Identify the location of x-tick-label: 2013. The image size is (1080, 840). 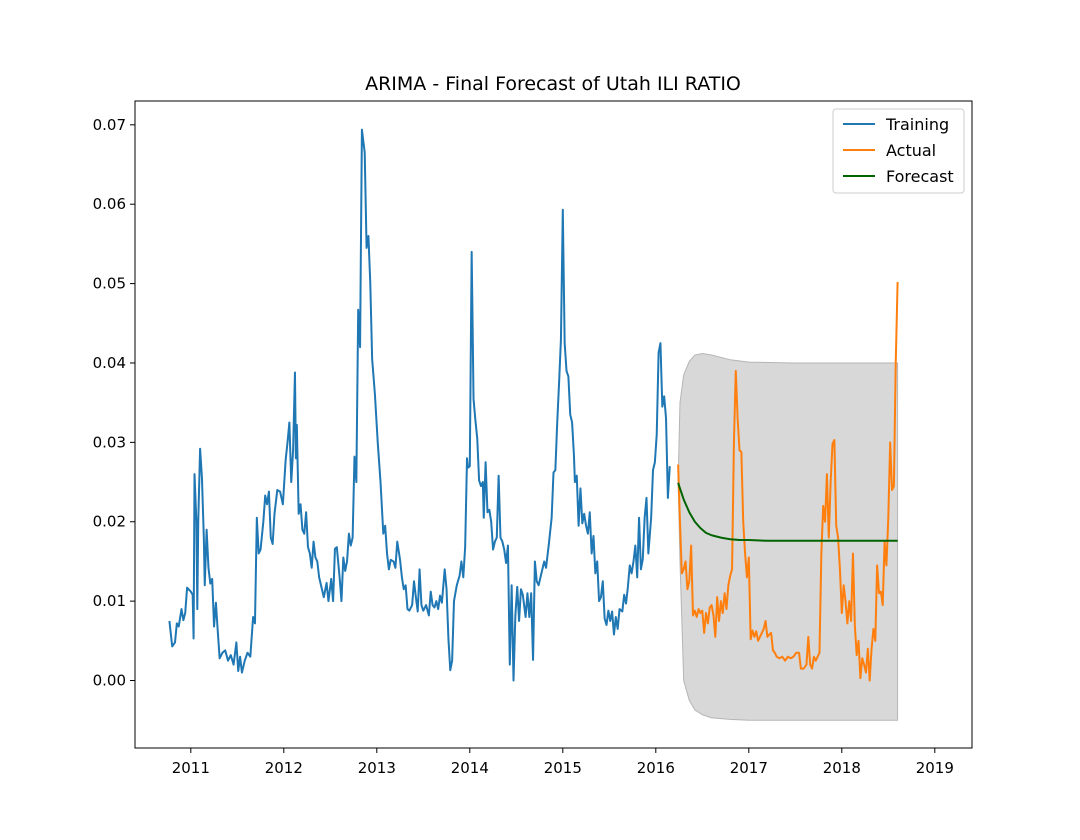
(377, 768).